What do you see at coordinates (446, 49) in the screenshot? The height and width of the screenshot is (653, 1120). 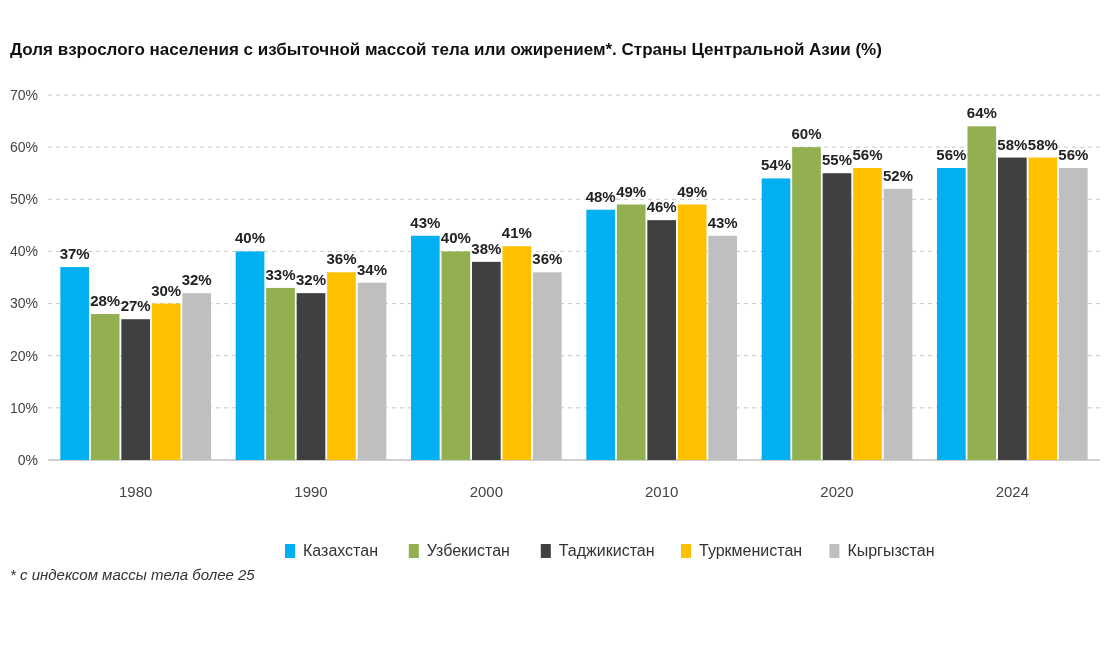 I see `chart-title: Доля взрослого населения с избыточной массой тела или ожирением*. Страны Центральной Азии (%)` at bounding box center [446, 49].